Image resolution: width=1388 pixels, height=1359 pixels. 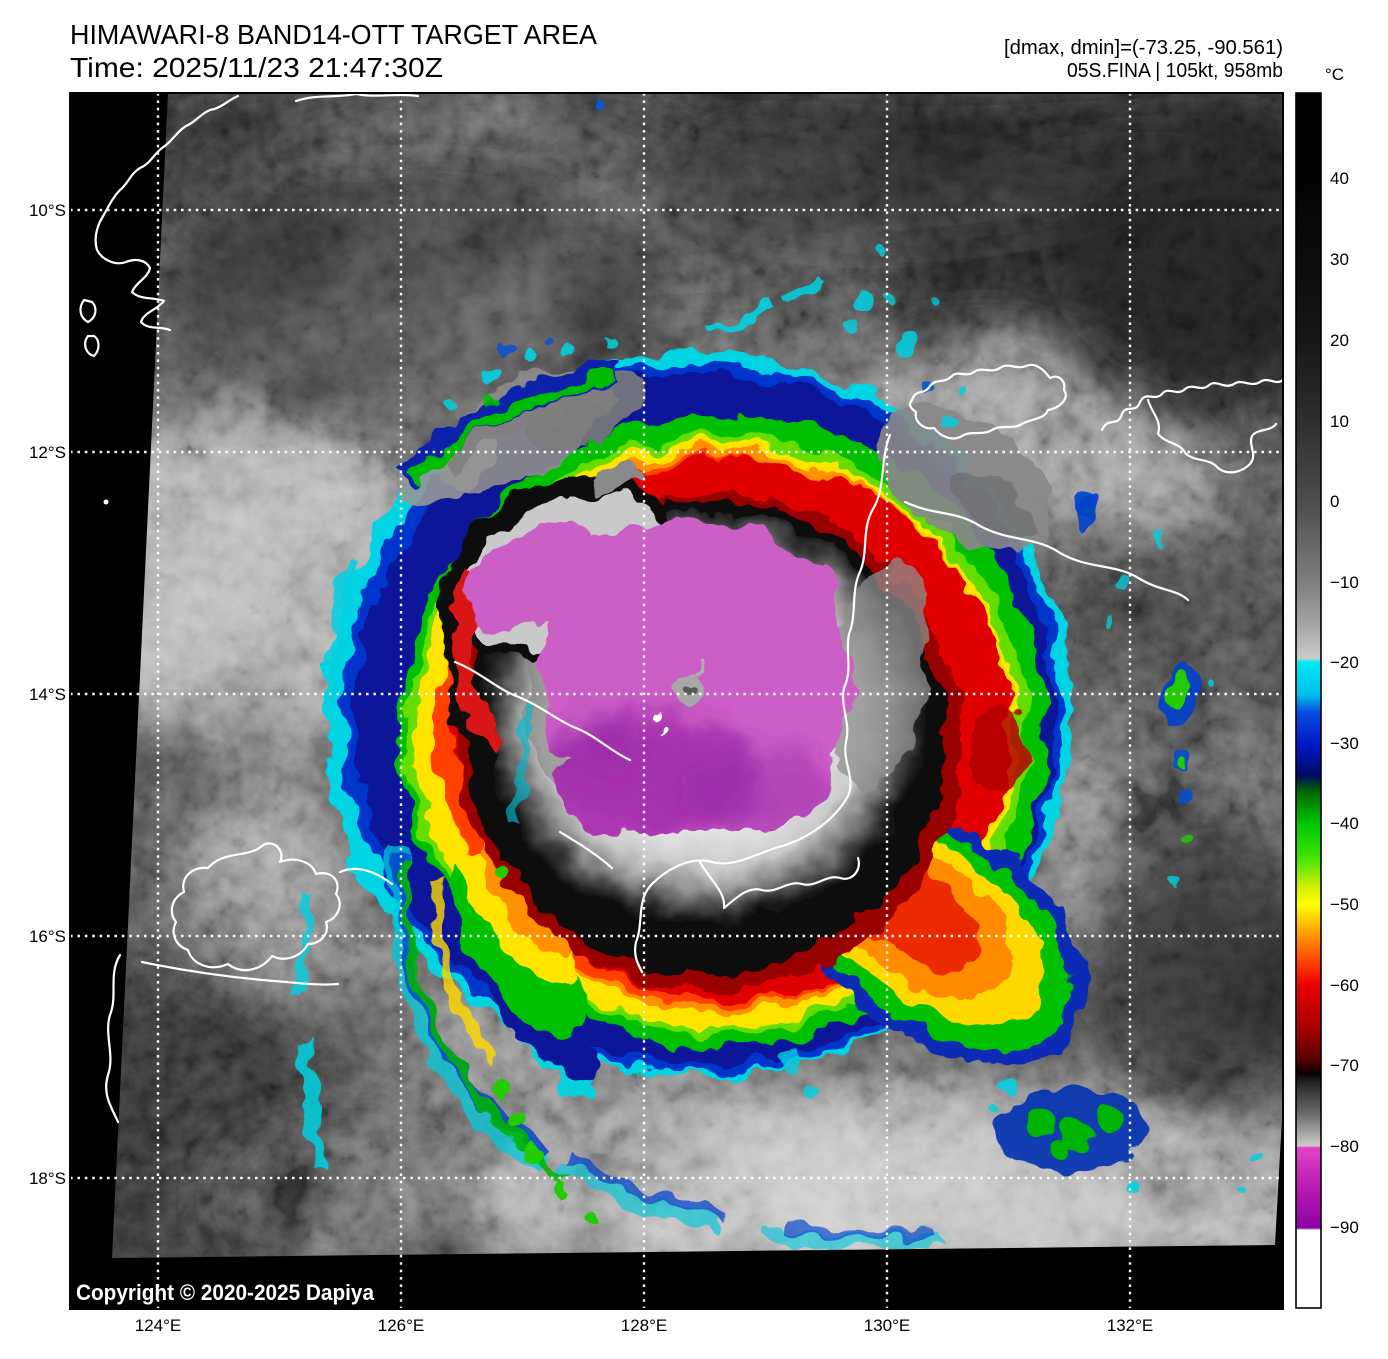 What do you see at coordinates (256, 67) in the screenshot?
I see `svg-text: Time: 2025/11/23 21:47:30Z` at bounding box center [256, 67].